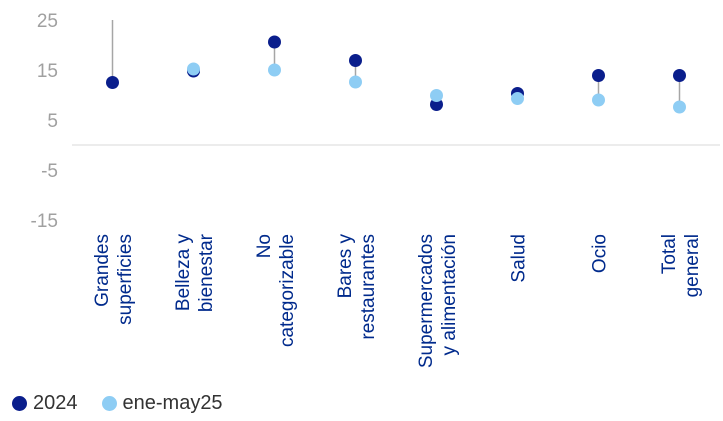 Image resolution: width=723 pixels, height=421 pixels. I want to click on y-tick-label: 25, so click(47, 21).